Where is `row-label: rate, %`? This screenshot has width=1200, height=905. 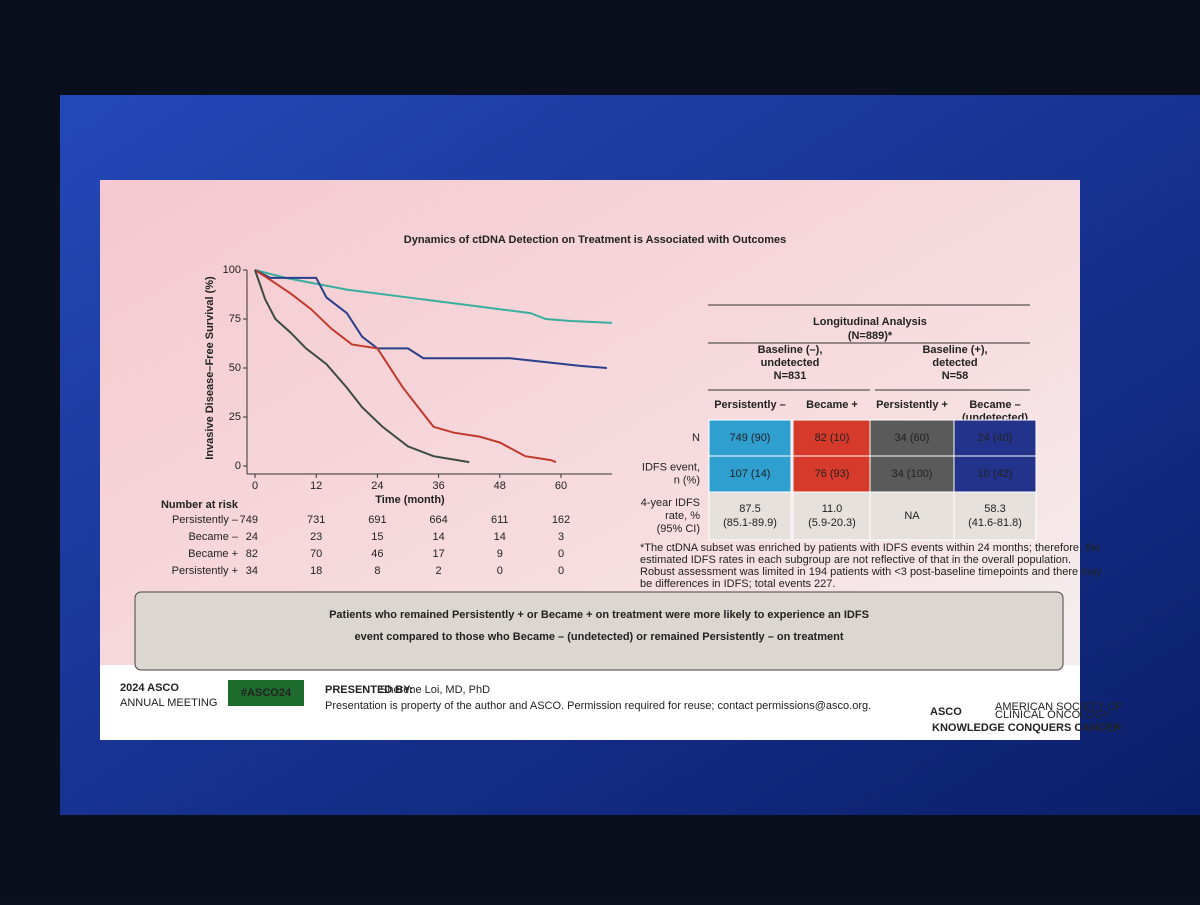 row-label: rate, % is located at coordinates (682, 516).